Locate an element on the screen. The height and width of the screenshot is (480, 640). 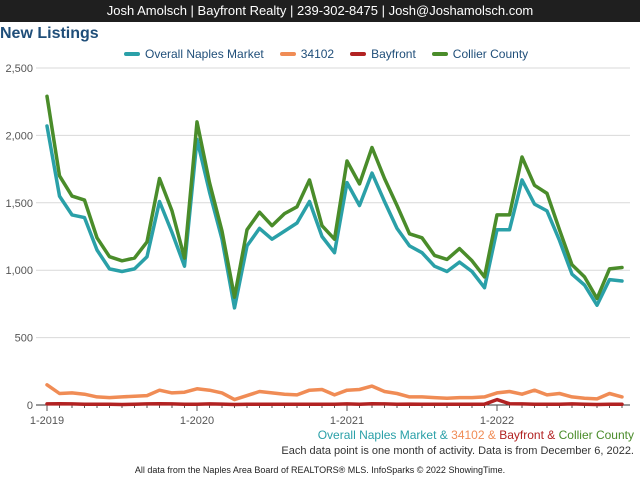
legend-item-overall: Overall Naples Market is located at coordinates (194, 54).